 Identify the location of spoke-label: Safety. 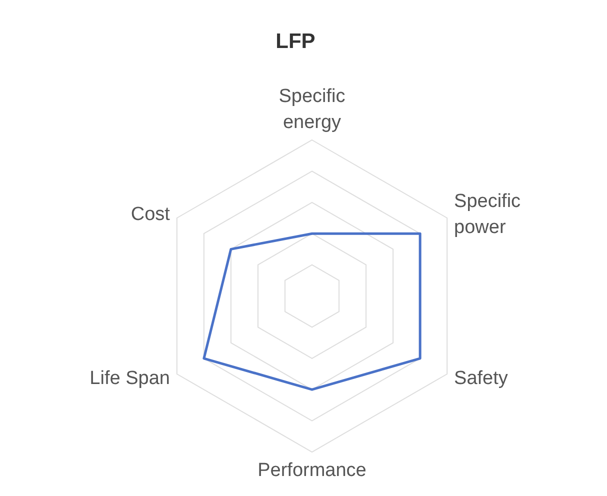
(481, 378).